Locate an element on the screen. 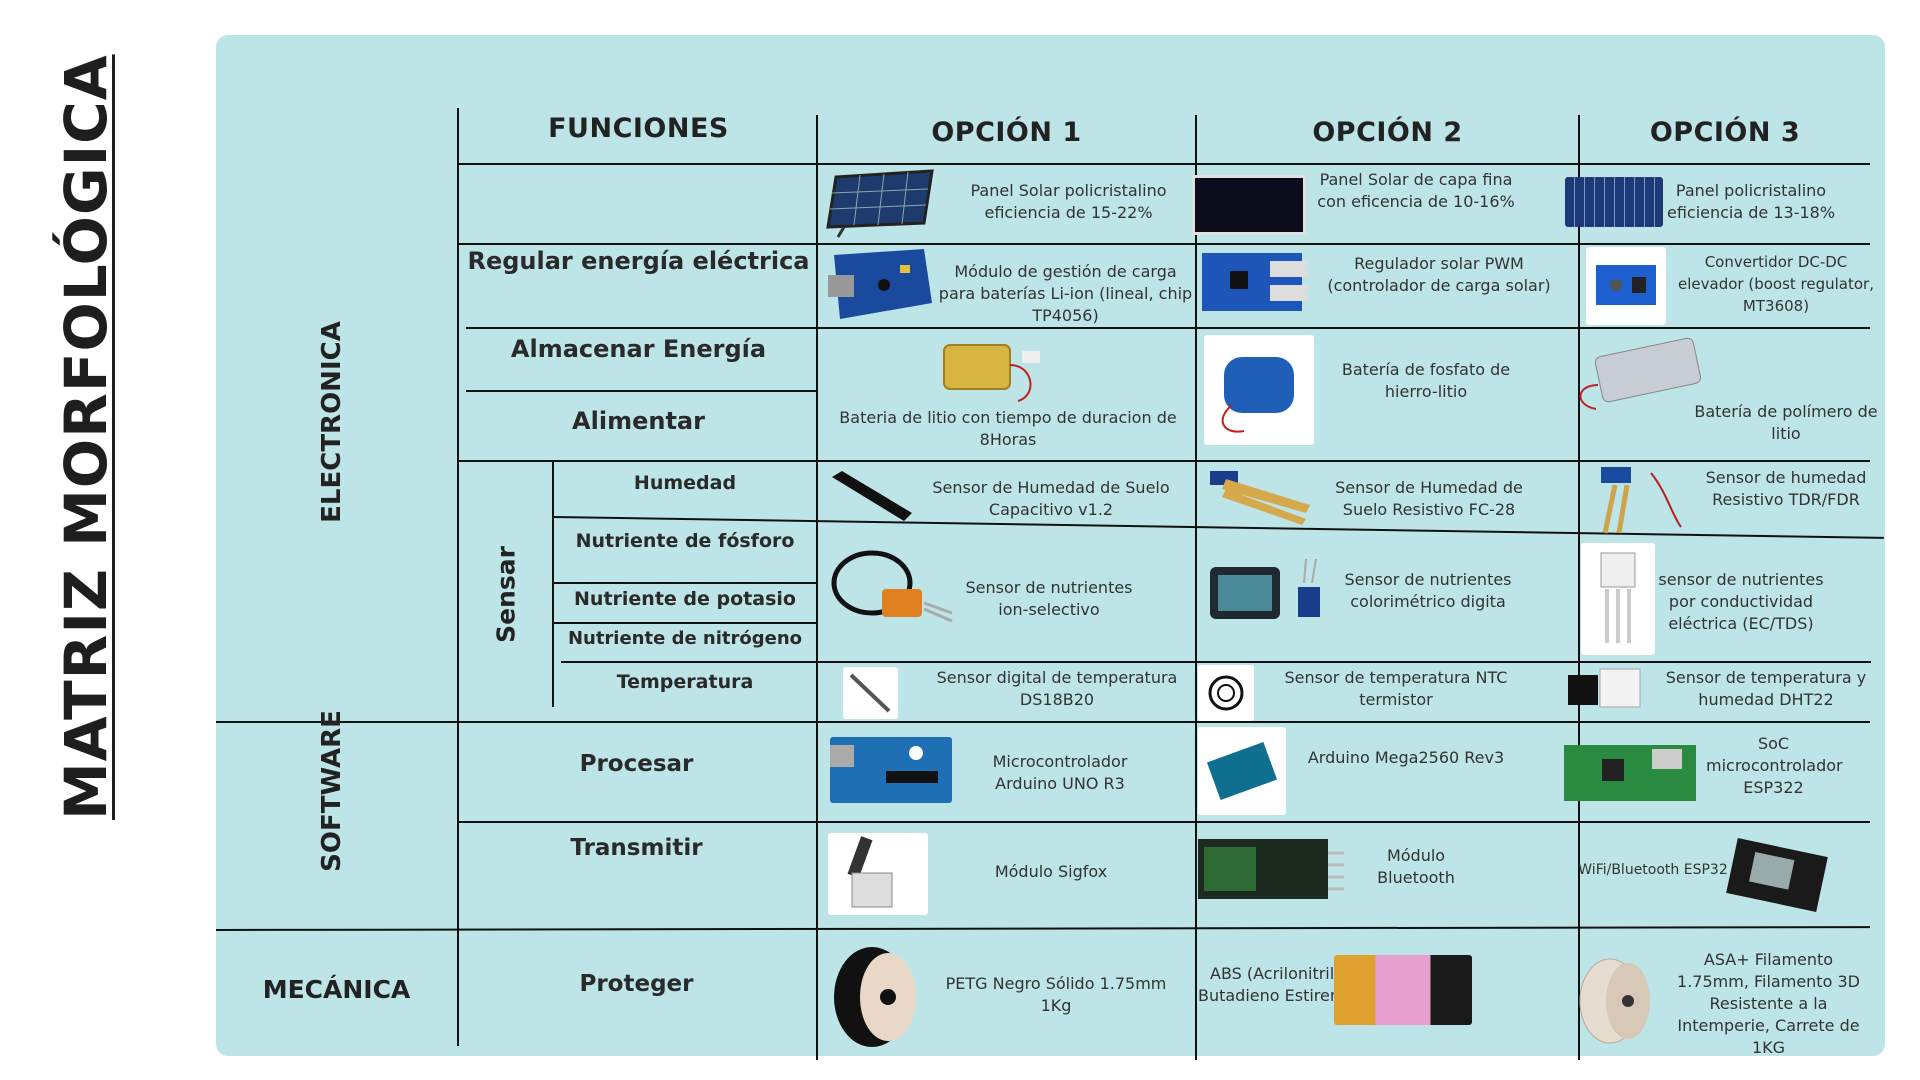 The image size is (1920, 1080). solar-panel-image is located at coordinates (884, 203).